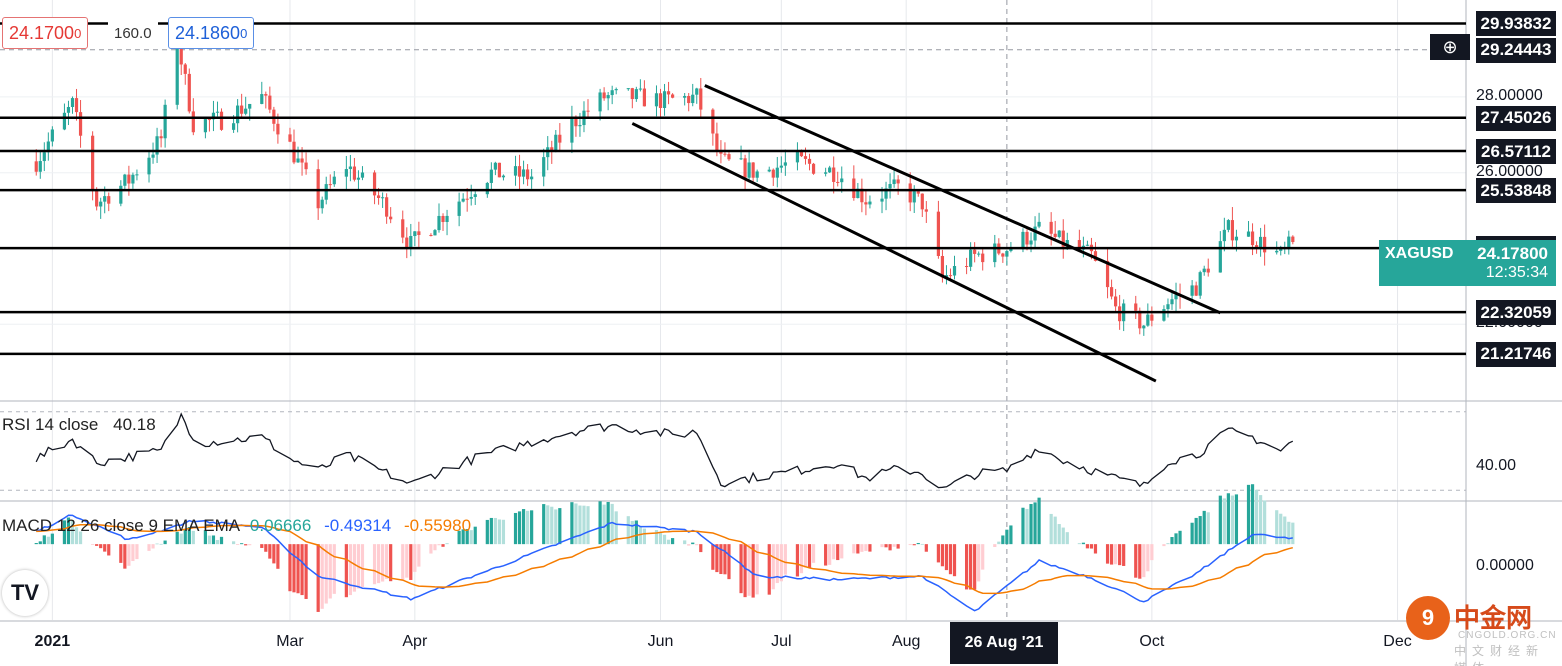 The width and height of the screenshot is (1562, 666). Describe the element at coordinates (1496, 465) in the screenshot. I see `rsi-axis-label: 40.00` at that location.